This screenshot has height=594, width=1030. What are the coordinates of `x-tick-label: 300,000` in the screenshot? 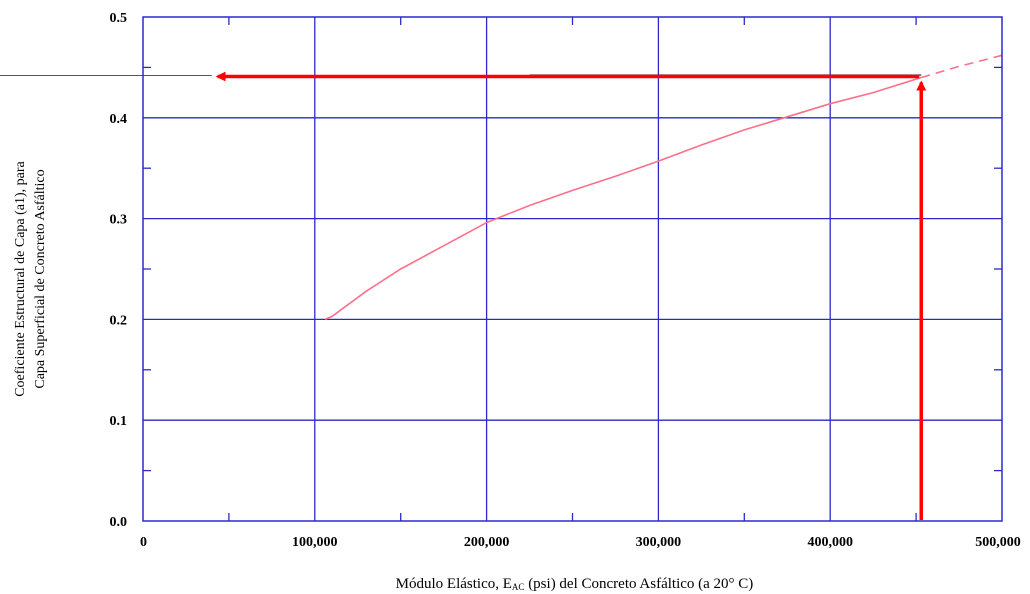 It's located at (659, 542).